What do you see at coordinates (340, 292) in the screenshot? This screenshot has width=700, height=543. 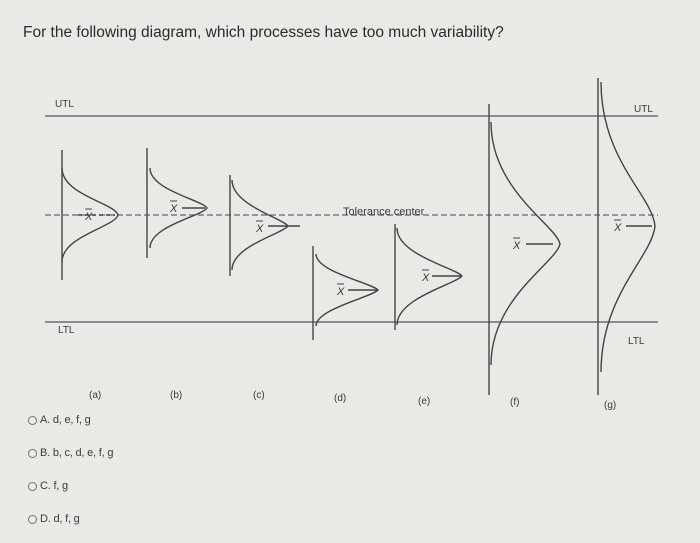 I see `mean-symbol-d: X` at bounding box center [340, 292].